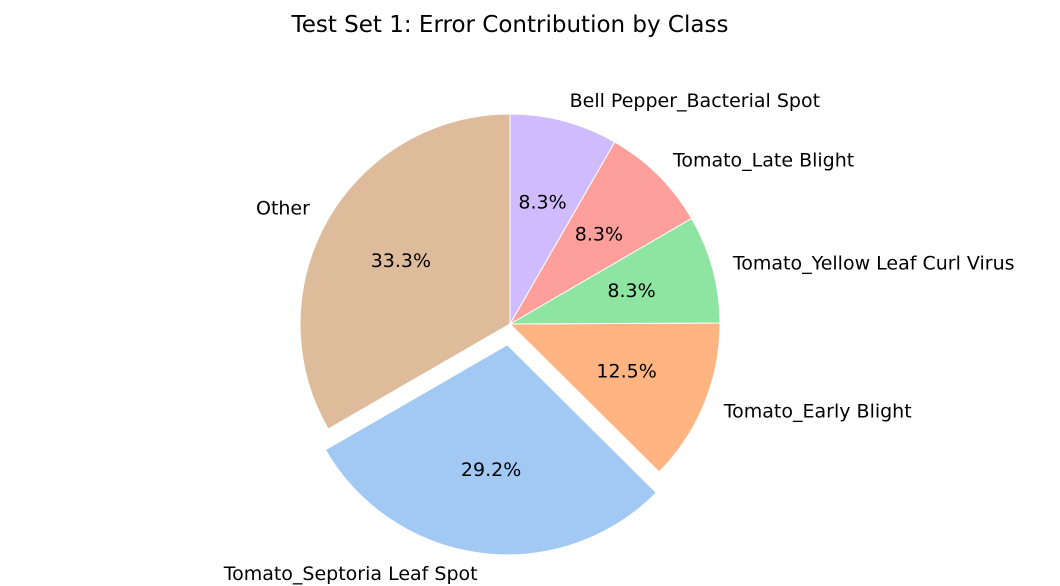 Image resolution: width=1060 pixels, height=586 pixels. I want to click on percent-label-tomato-late-blight: 8.3%, so click(599, 235).